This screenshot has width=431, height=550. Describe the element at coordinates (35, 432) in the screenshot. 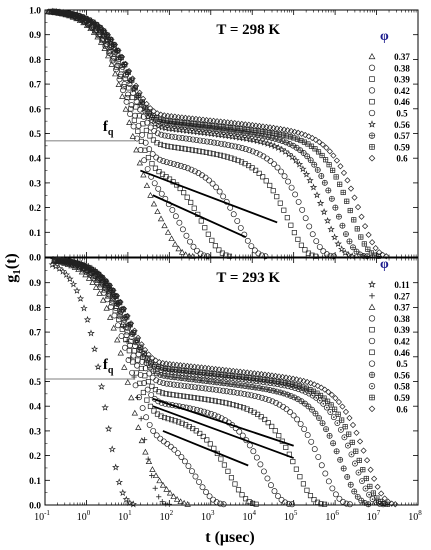

I see `y-tick-label: 0.3` at that location.